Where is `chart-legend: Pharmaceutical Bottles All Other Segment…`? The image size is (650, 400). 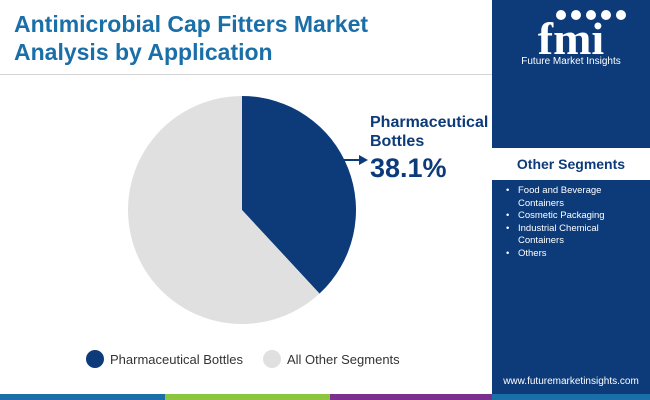
chart-legend: Pharmaceutical Bottles All Other Segment… is located at coordinates (253, 359).